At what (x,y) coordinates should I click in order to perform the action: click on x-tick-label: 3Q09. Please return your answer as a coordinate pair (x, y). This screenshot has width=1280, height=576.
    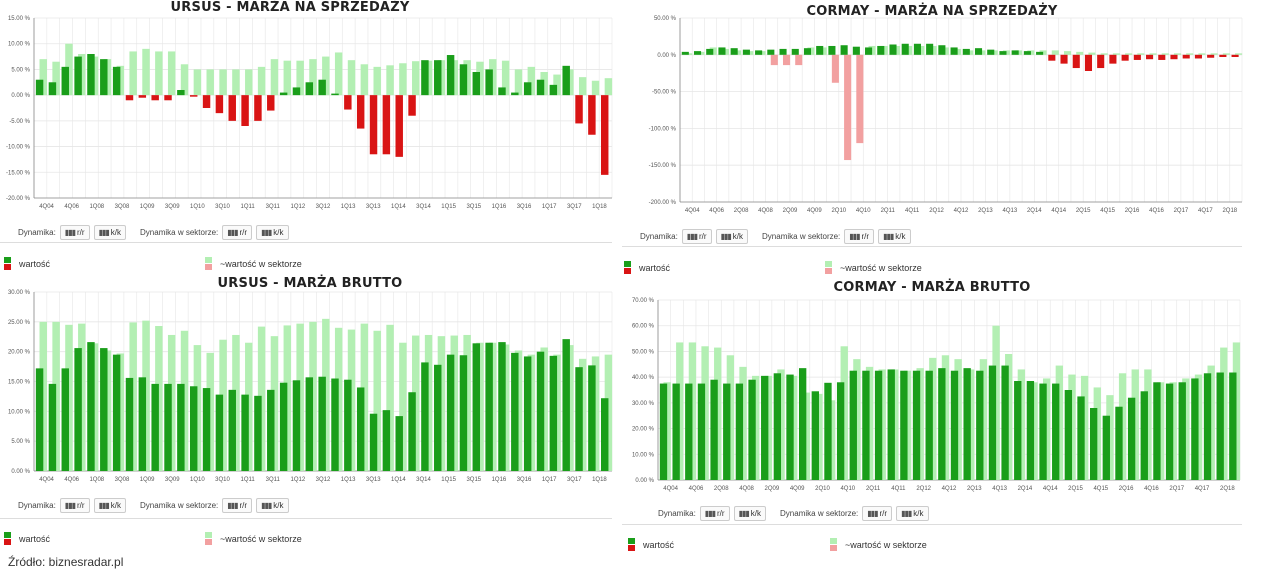
    Looking at the image, I should click on (172, 207).